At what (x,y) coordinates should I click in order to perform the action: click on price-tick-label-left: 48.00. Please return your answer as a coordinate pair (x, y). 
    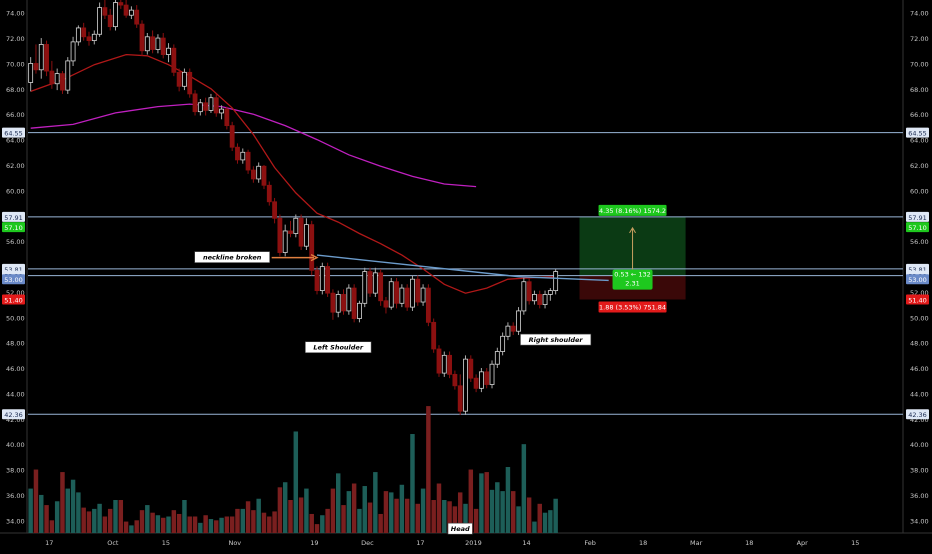
    Looking at the image, I should click on (15, 344).